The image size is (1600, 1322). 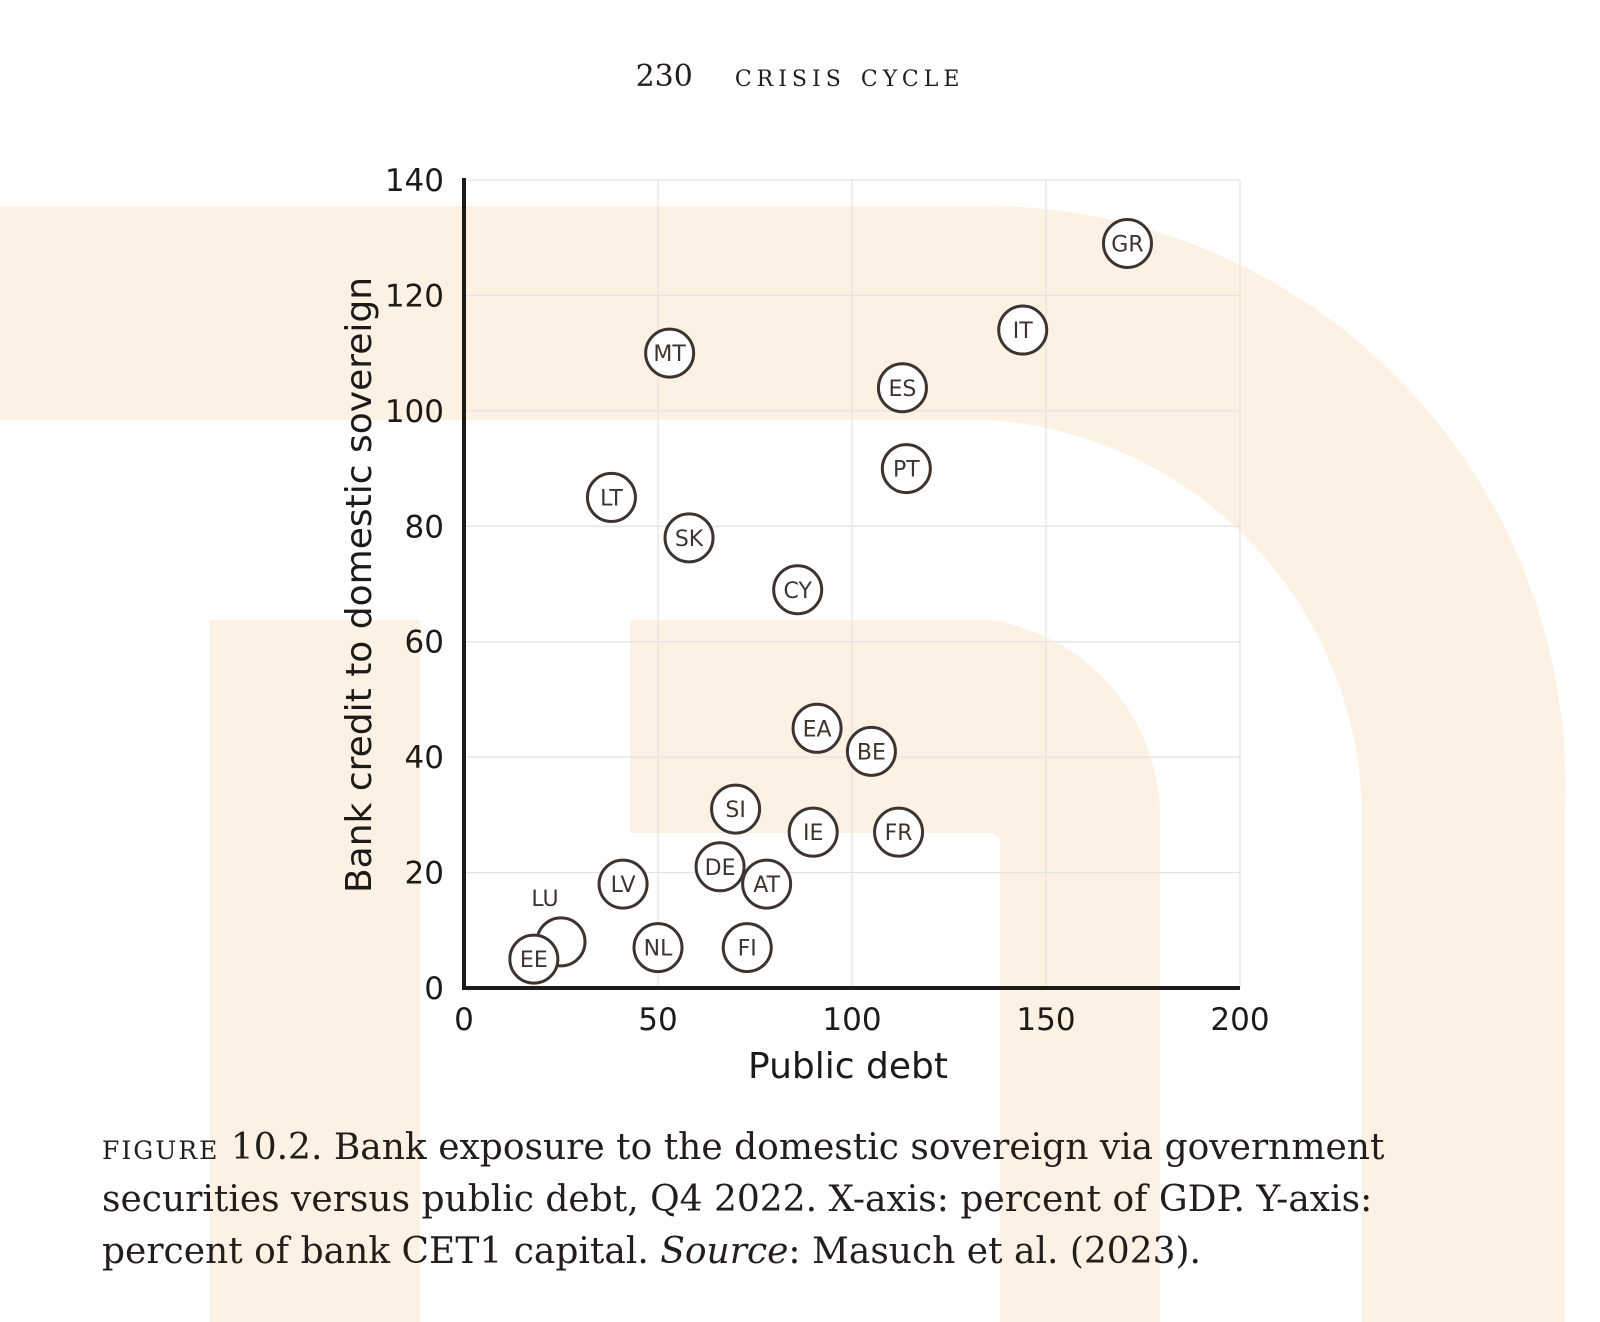 I want to click on figure-label: FIGURE, so click(x=161, y=1147).